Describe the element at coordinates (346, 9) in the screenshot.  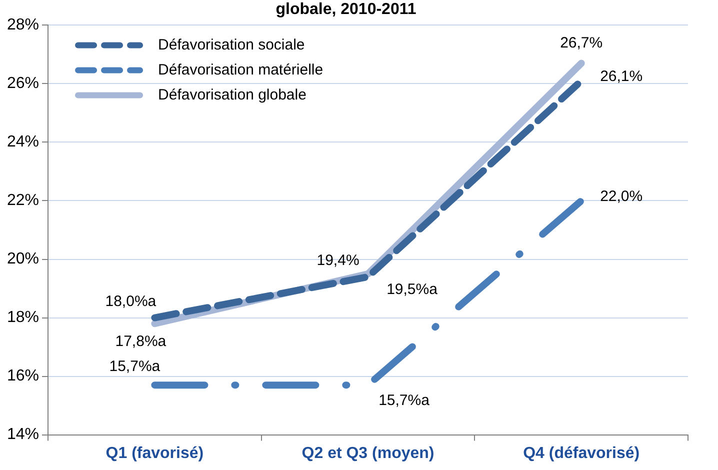
I see `chart-title: globale, 2010-2011` at that location.